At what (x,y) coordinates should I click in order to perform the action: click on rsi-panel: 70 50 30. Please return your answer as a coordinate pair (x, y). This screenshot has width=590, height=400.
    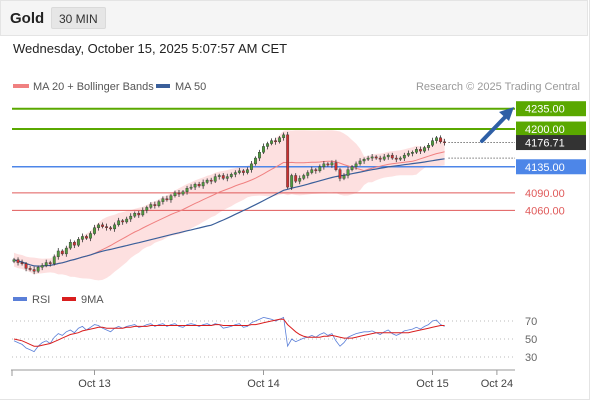
    Looking at the image, I should click on (274, 340).